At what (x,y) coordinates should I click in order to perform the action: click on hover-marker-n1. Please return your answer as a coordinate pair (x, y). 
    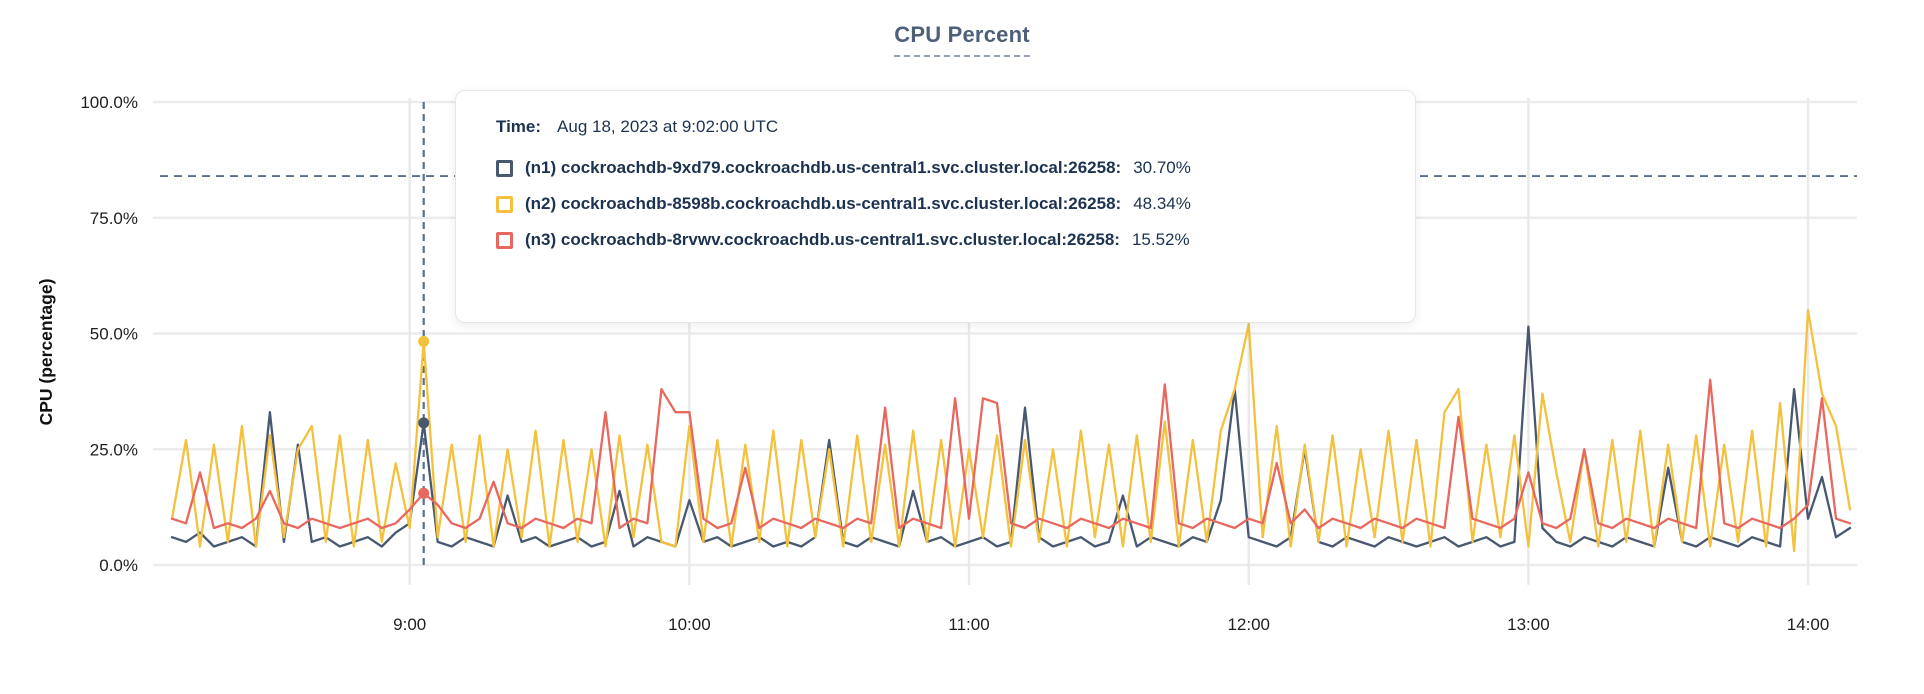
    Looking at the image, I should click on (424, 423).